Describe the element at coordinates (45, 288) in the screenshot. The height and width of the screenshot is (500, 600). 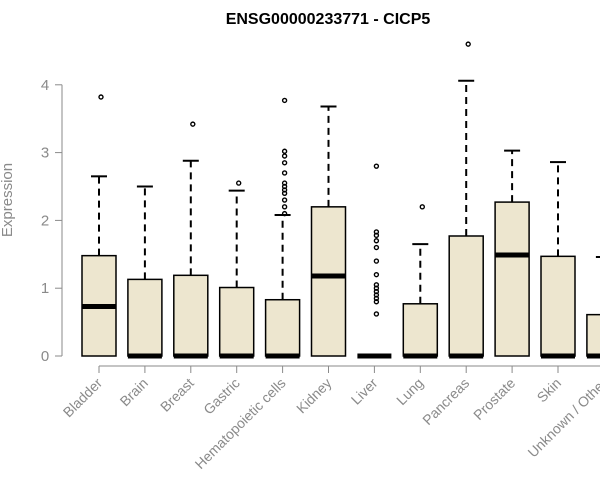
I see `y-tick-label: 1` at that location.